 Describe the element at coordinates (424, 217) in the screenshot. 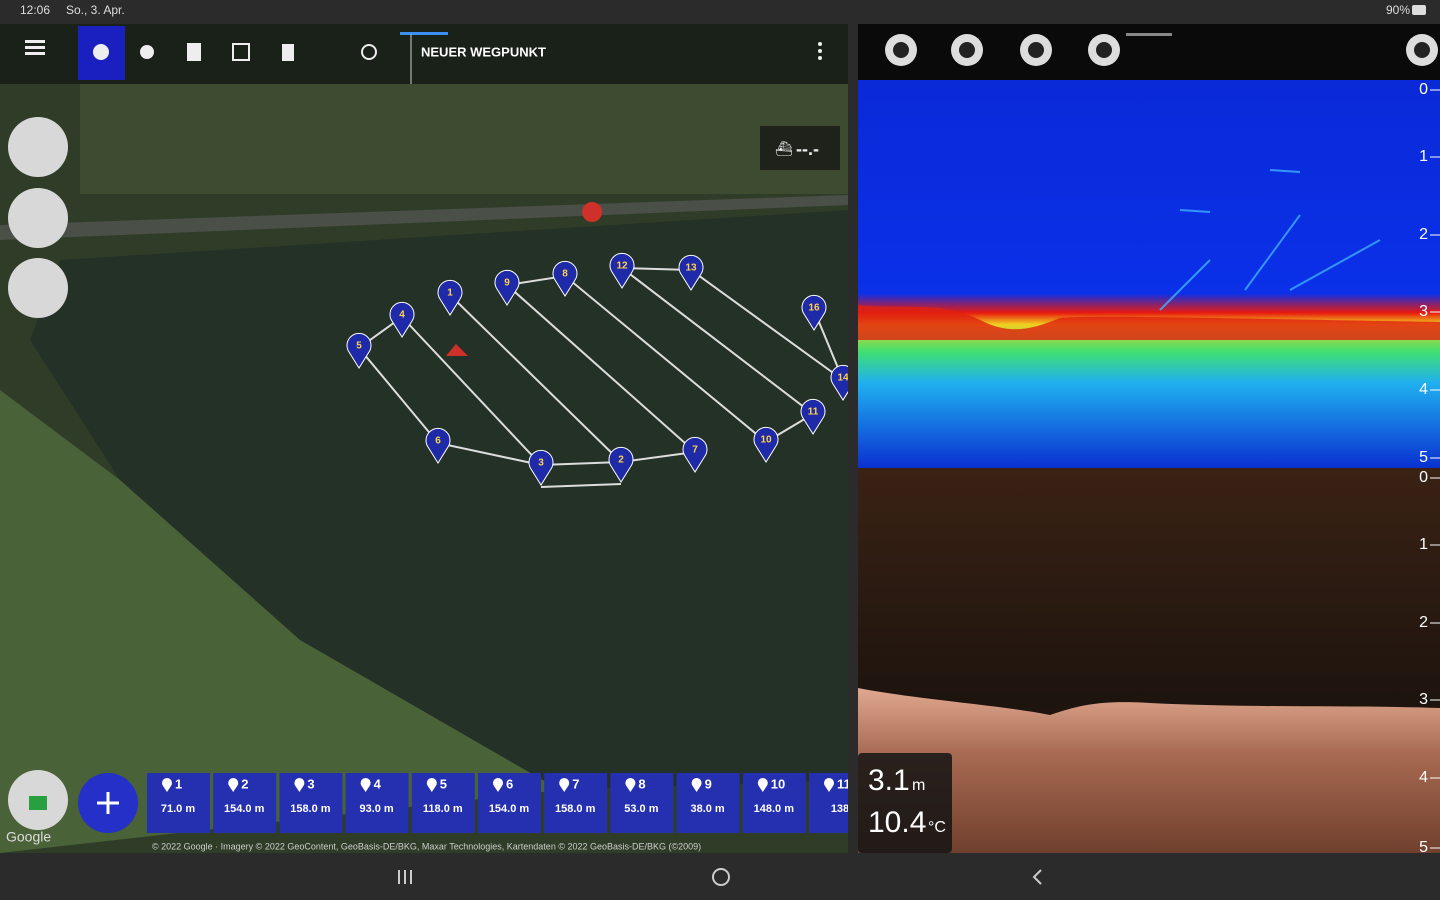

I see `road` at that location.